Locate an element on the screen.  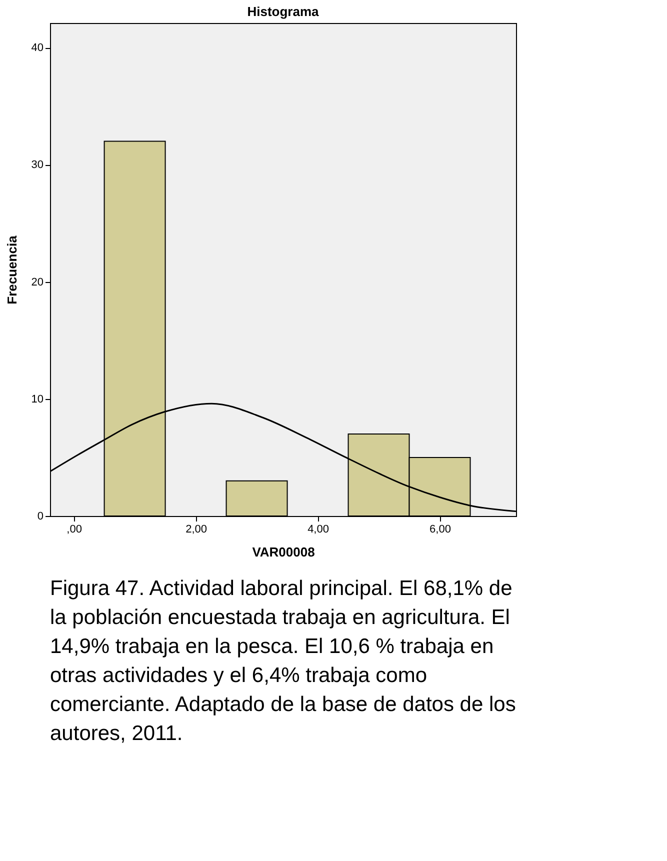
y-tick-label: 10 is located at coordinates (37, 399).